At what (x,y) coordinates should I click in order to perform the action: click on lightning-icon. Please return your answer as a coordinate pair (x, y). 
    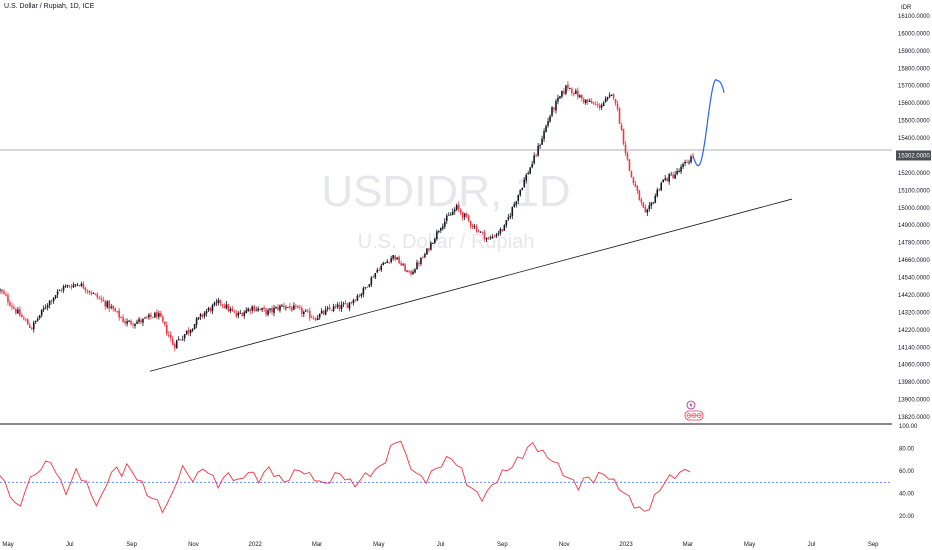
    Looking at the image, I should click on (691, 405).